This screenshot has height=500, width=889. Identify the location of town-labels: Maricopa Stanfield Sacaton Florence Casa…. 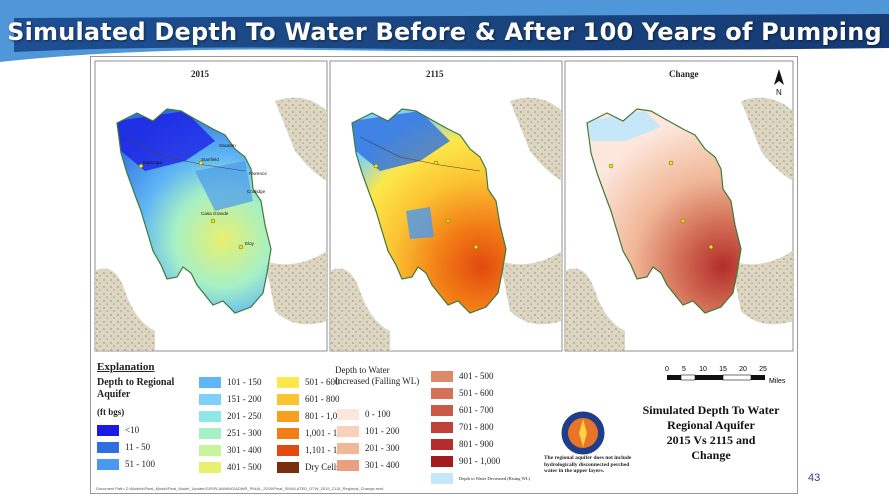
(205, 194).